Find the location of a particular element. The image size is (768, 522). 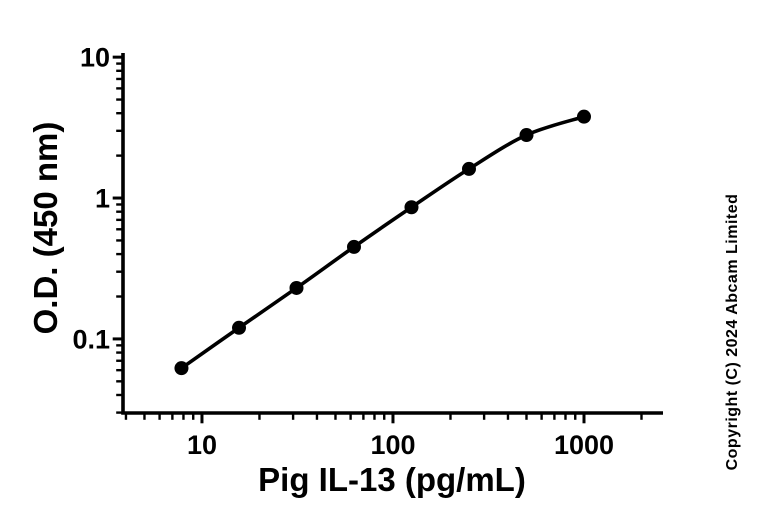

copyright-notice: Copyright (C) 2024 Abcam Limited is located at coordinates (732, 332).